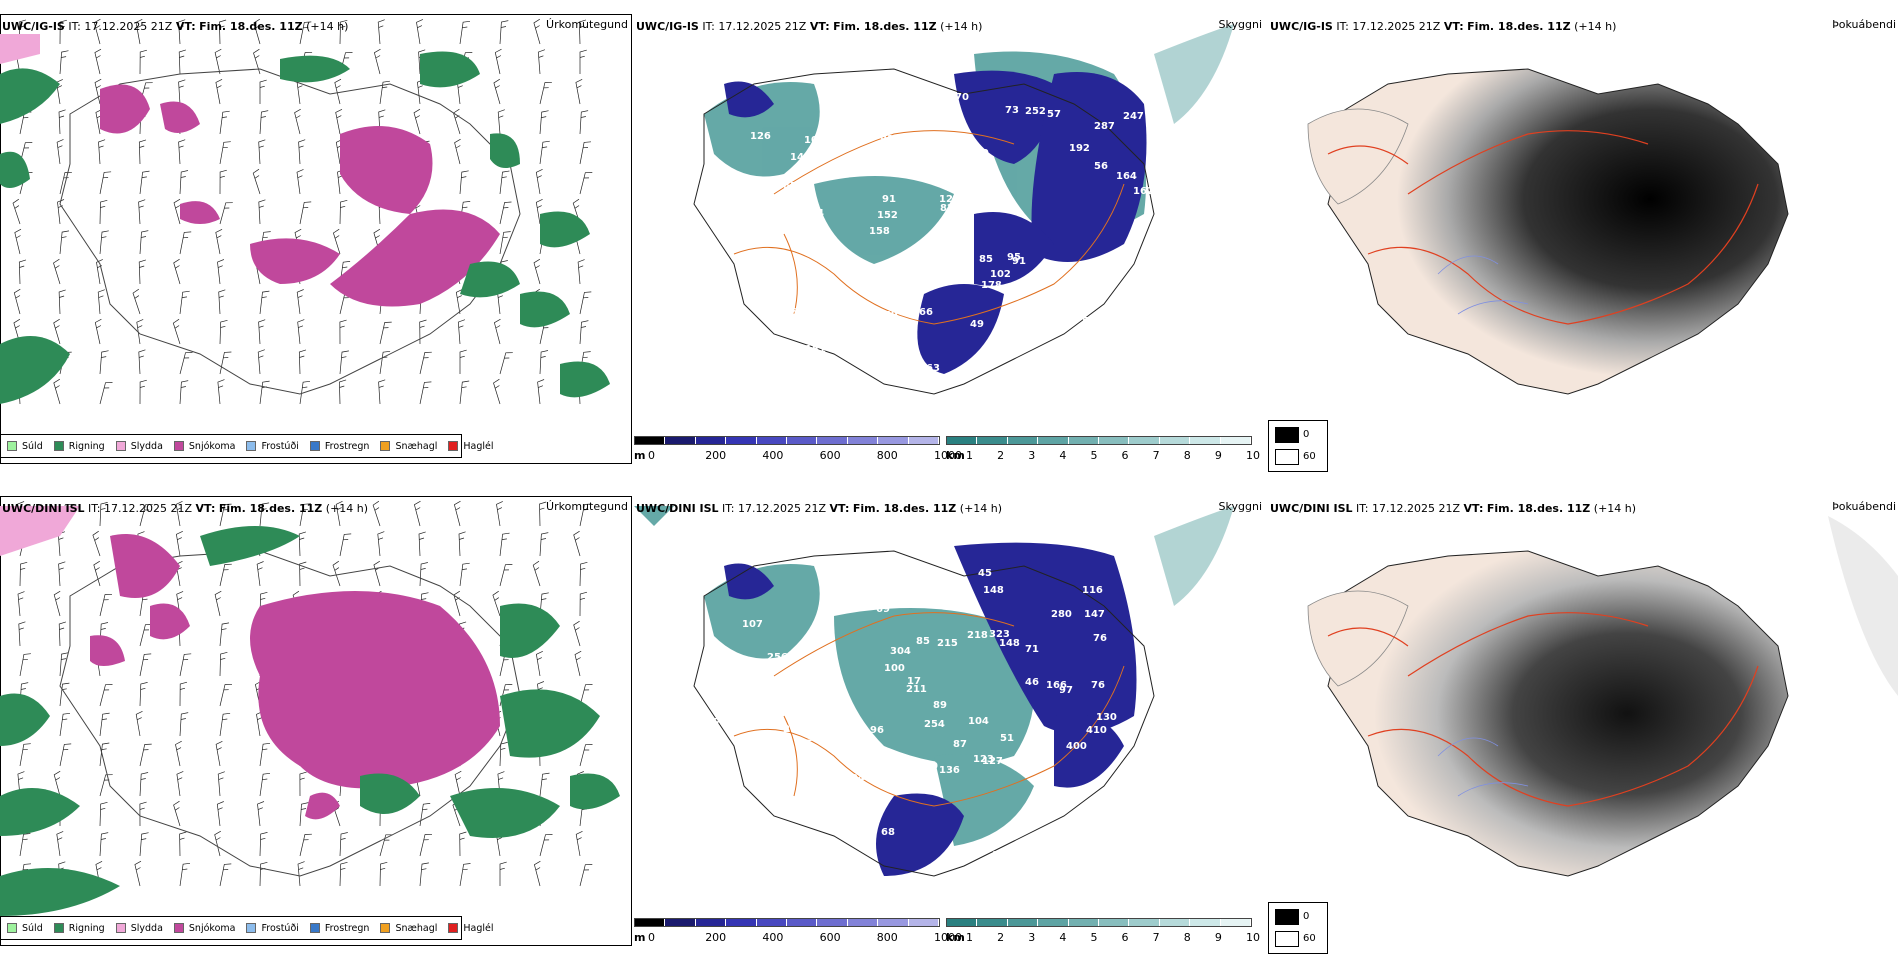  I want to click on panel-title: Þokuábendi, so click(1864, 24).